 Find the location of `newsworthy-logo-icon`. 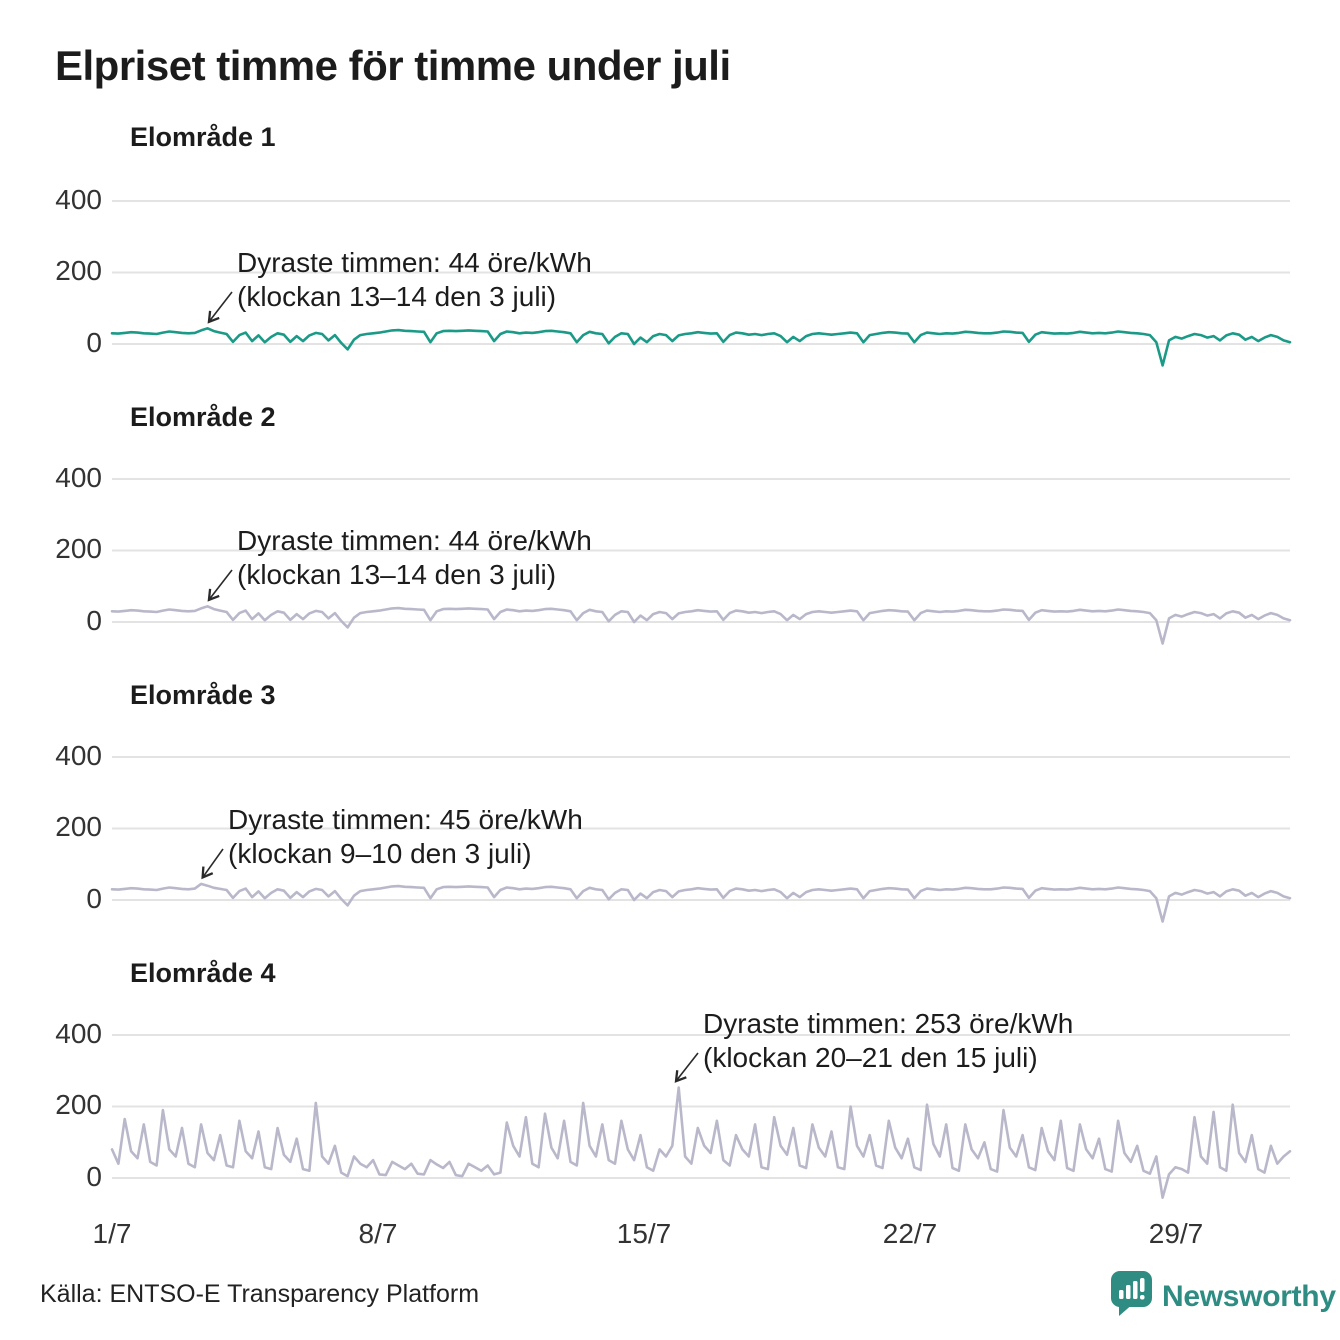

newsworthy-logo-icon is located at coordinates (1132, 1296).